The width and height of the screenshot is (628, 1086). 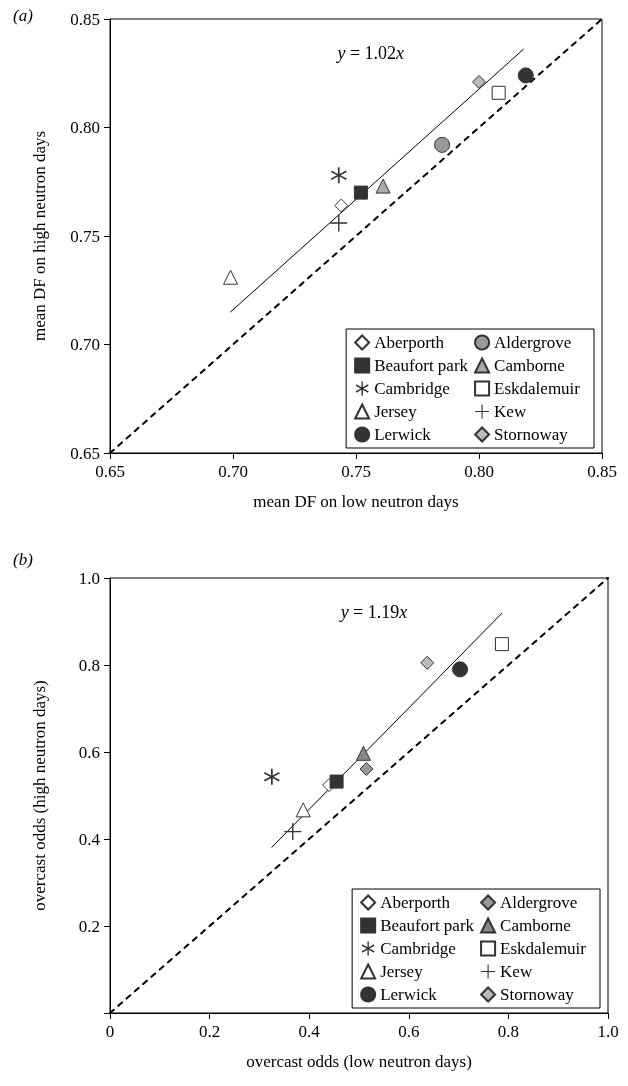 I want to click on y-tick-label: 1.0, so click(x=89, y=578).